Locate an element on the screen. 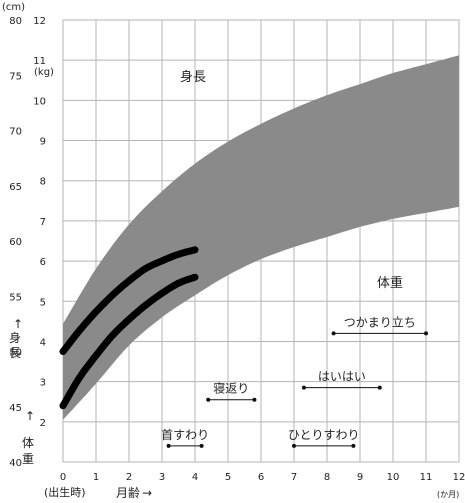  milestone-label: はいはい is located at coordinates (342, 377).